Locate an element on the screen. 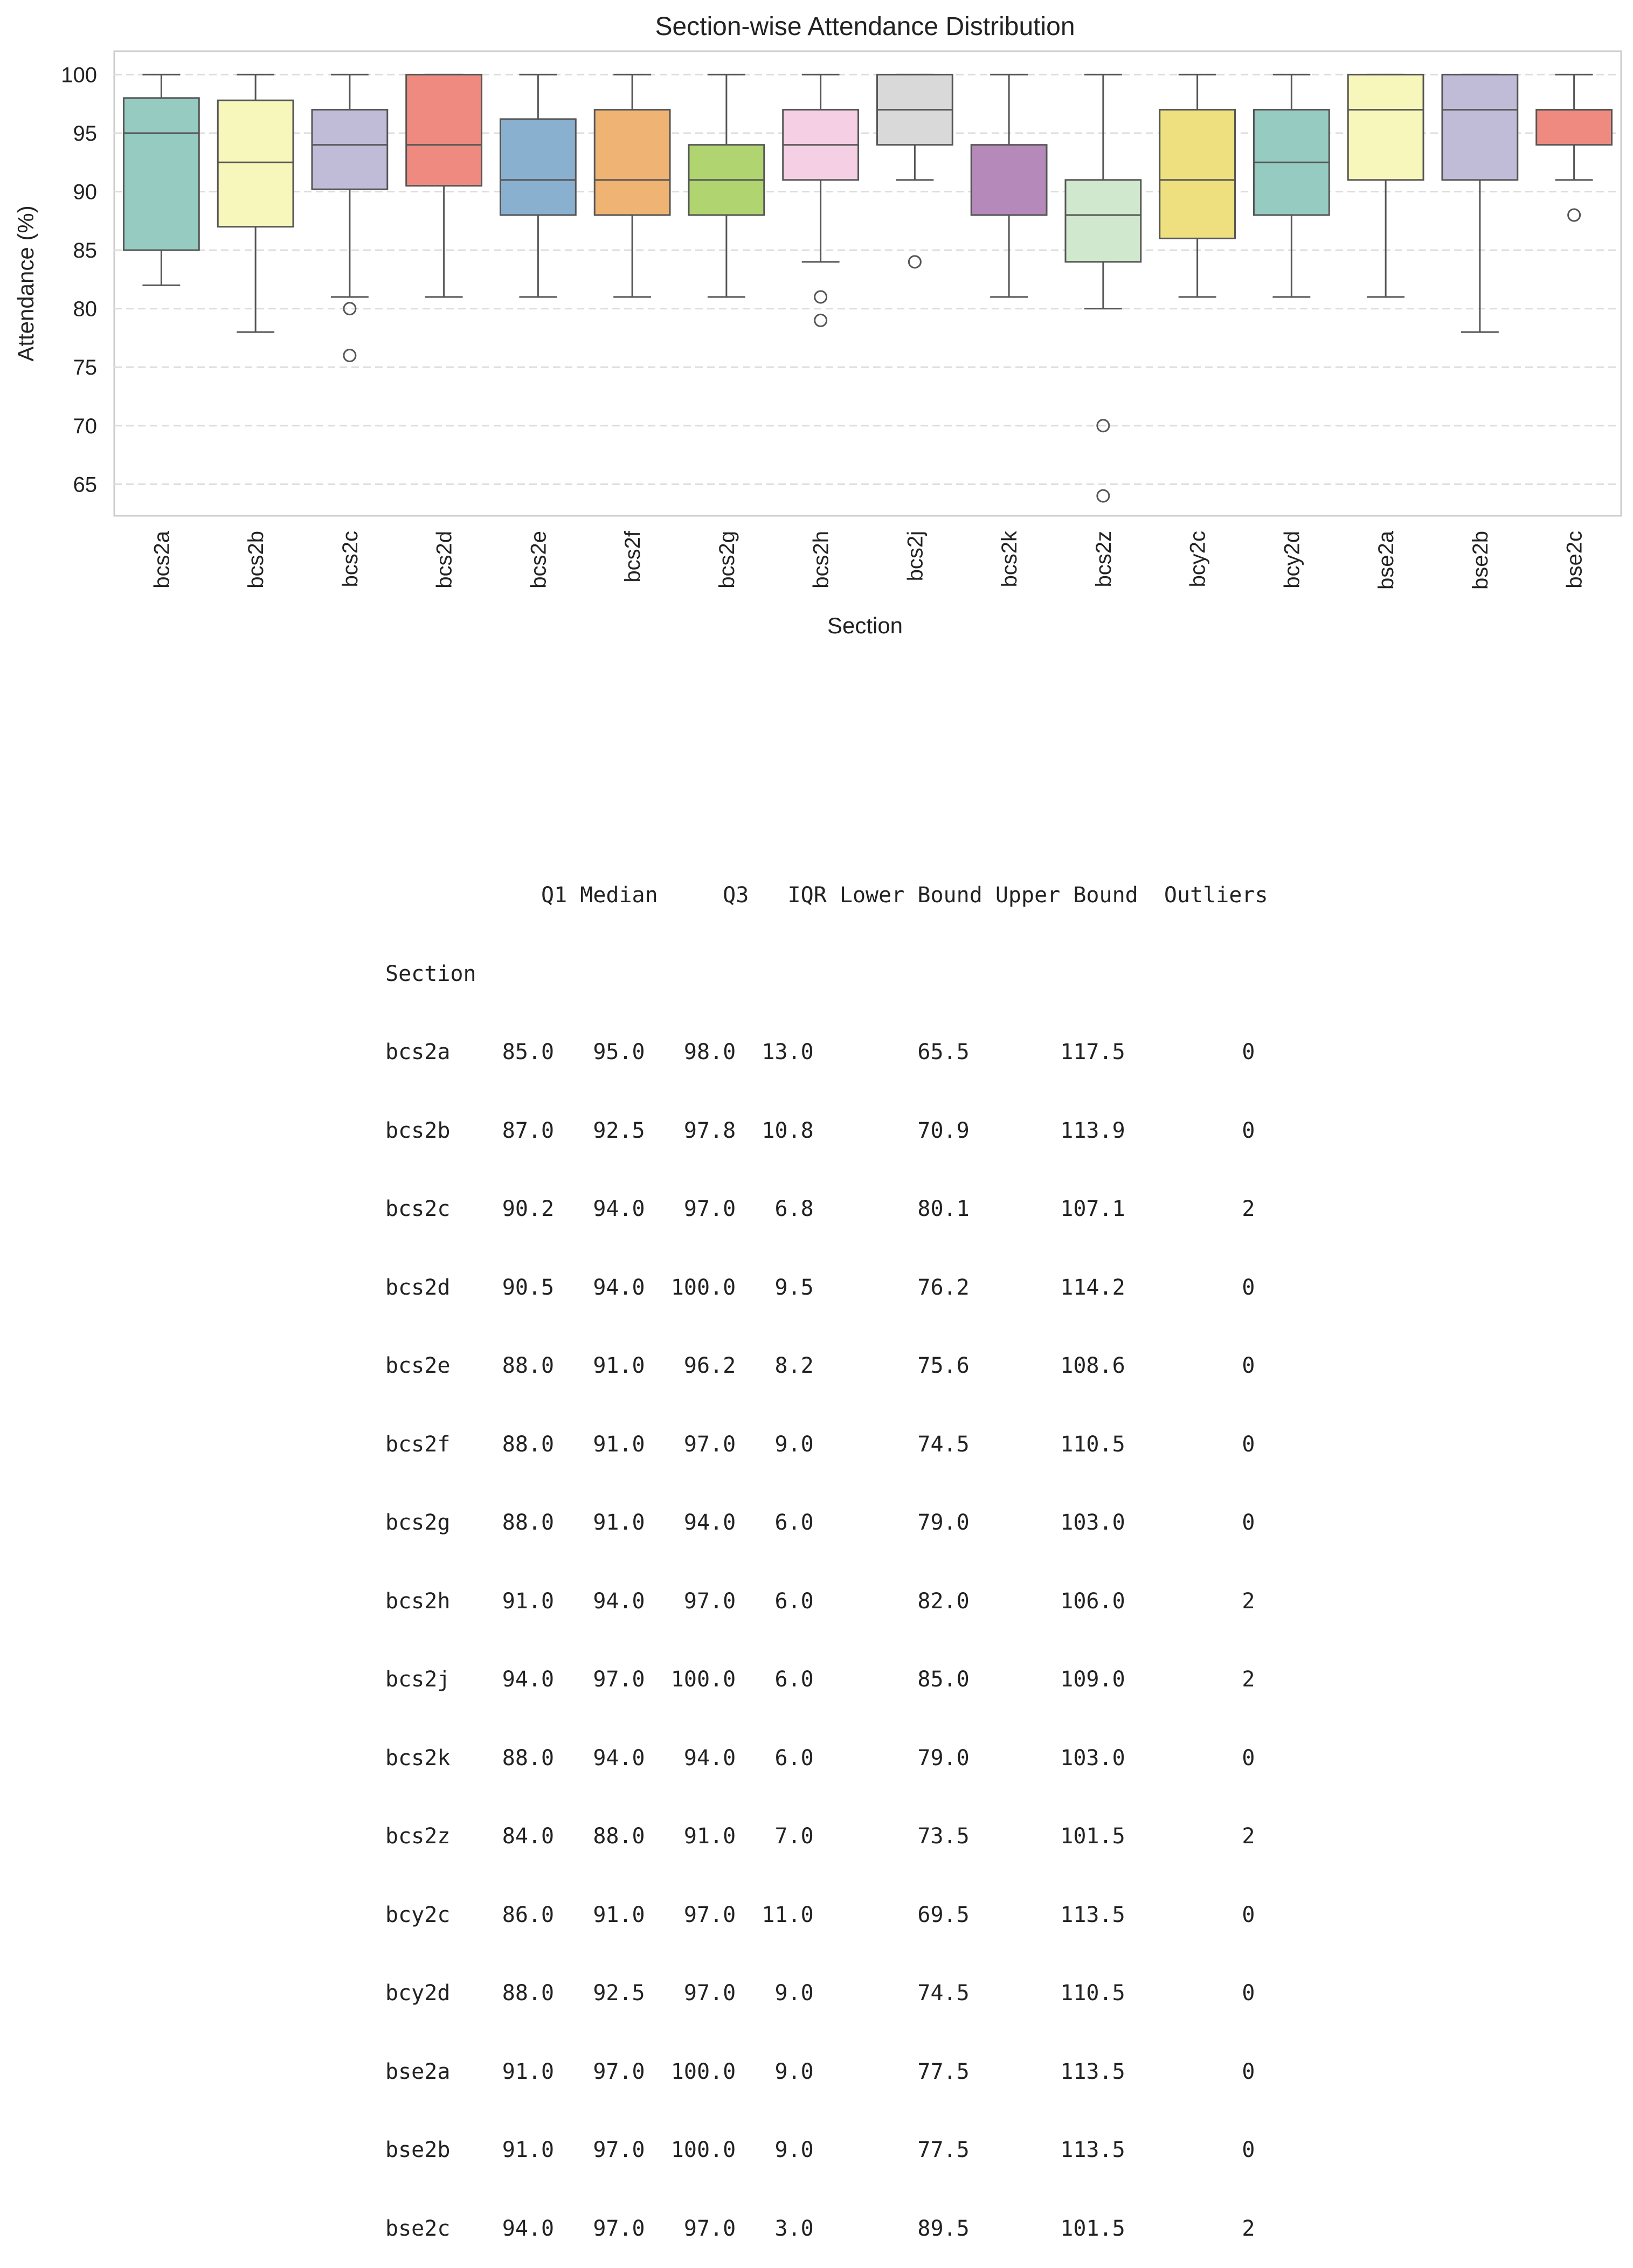 Image resolution: width=1633 pixels, height=2268 pixels. x-tick-label: bcs2z is located at coordinates (1104, 559).